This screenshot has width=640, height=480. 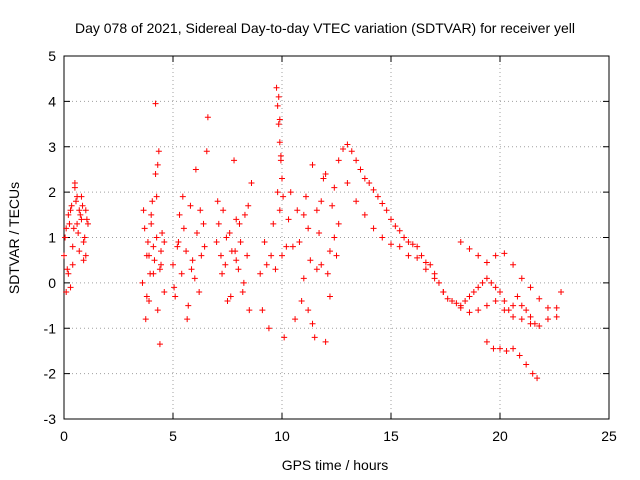 What do you see at coordinates (52, 192) in the screenshot?
I see `y-tick-label: 2` at bounding box center [52, 192].